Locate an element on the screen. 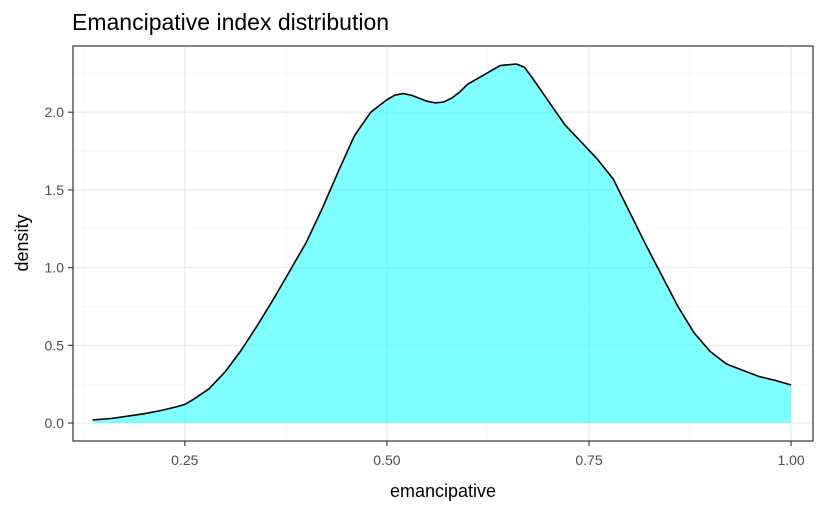 The image size is (825, 509). x-axis-title: emancipative is located at coordinates (443, 491).